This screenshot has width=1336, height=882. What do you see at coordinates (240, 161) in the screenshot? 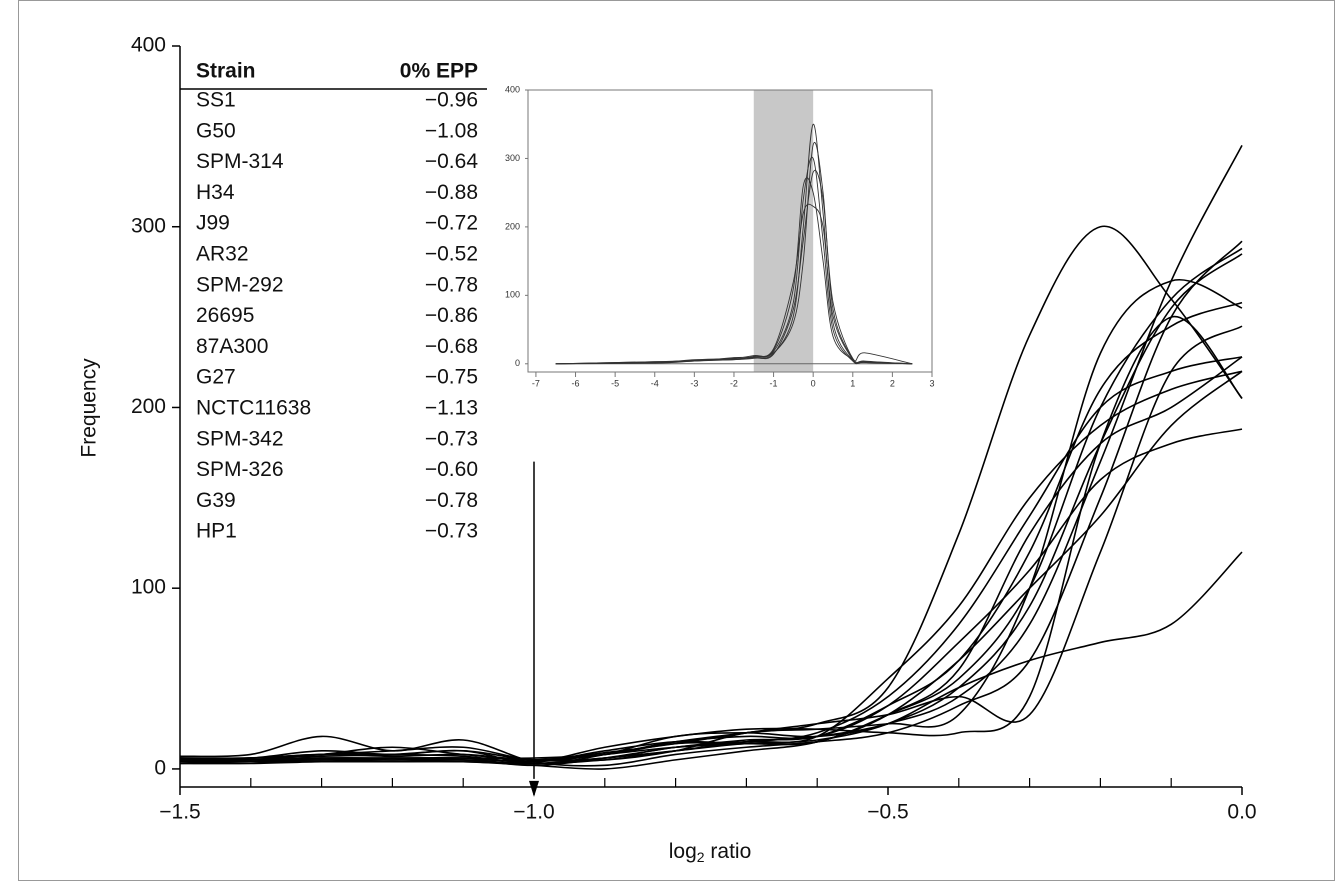
I see `table-strain: SPM-314` at bounding box center [240, 161].